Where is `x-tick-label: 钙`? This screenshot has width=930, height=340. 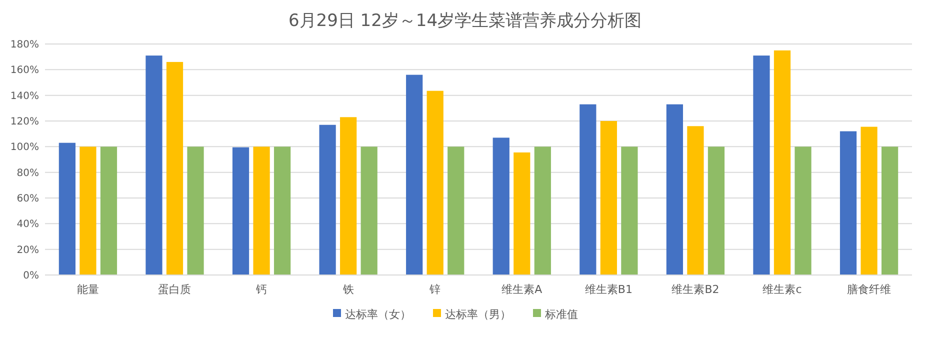
x-tick-label: 钙 is located at coordinates (261, 289).